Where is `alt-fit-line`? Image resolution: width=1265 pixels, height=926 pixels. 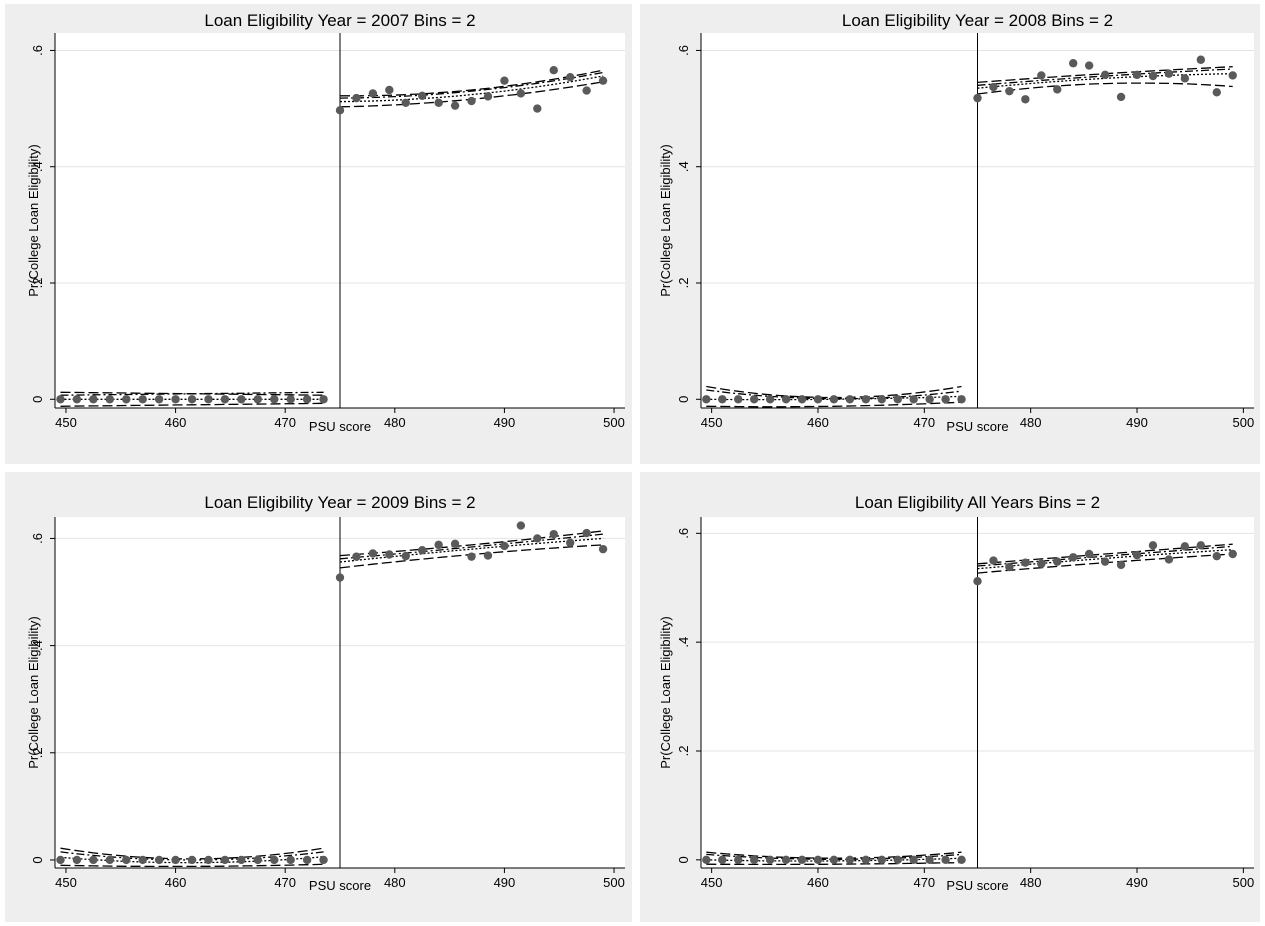 alt-fit-line is located at coordinates (834, 394).